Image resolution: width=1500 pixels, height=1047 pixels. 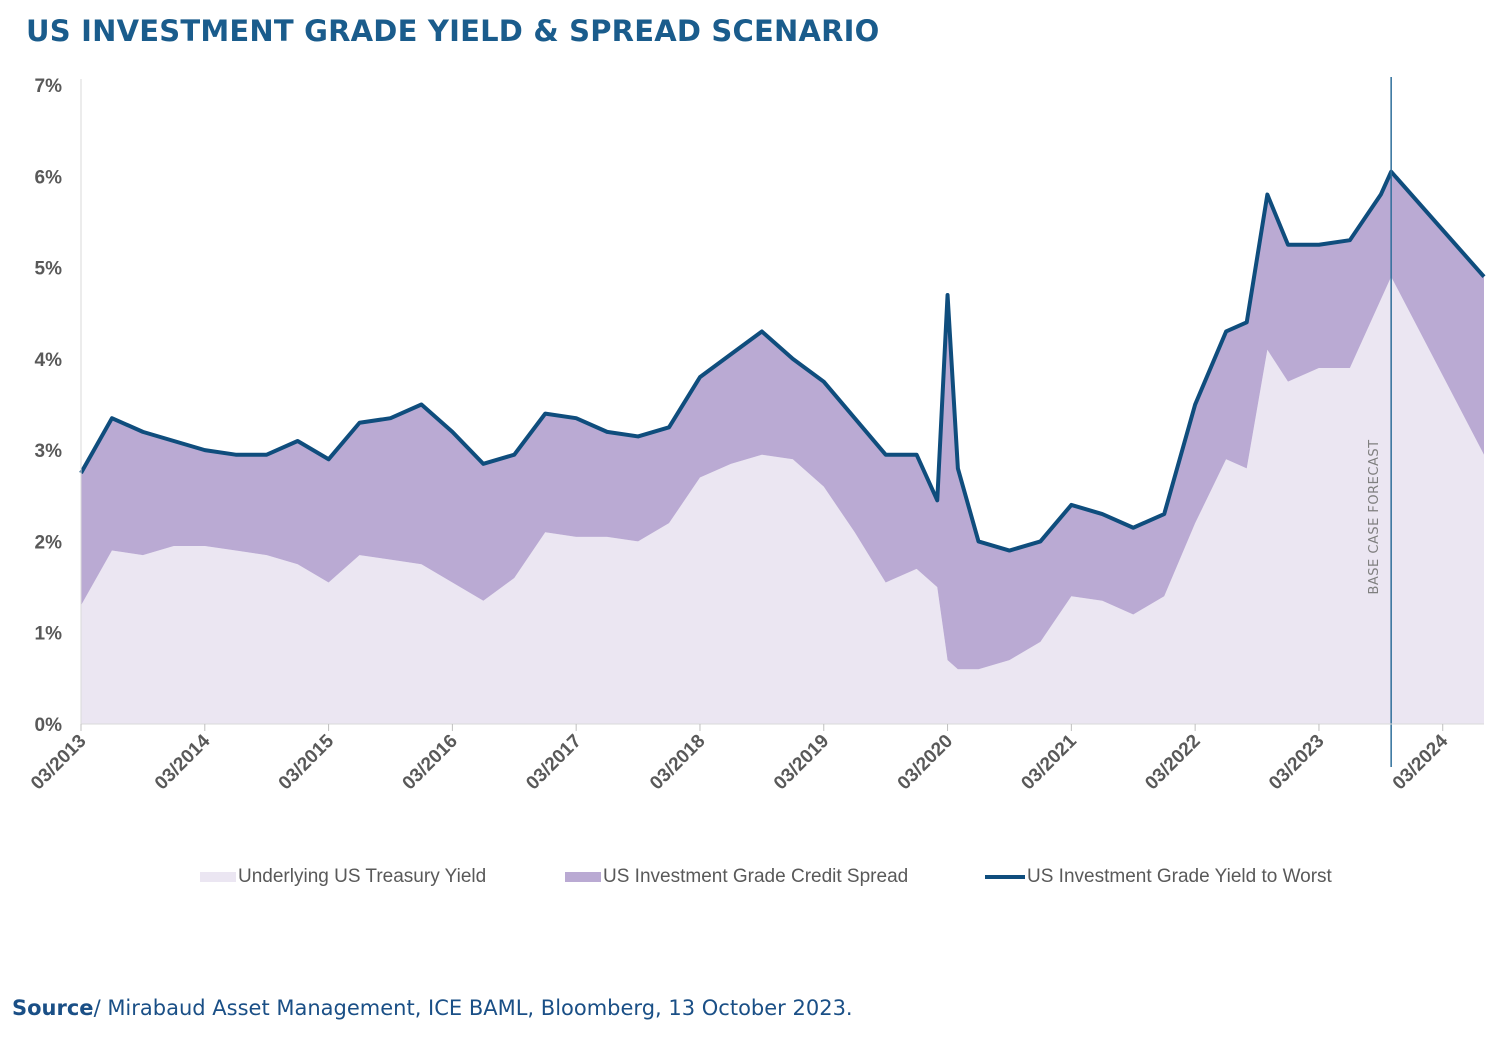 What do you see at coordinates (1296, 762) in the screenshot?
I see `x-tick-label: 03/2023` at bounding box center [1296, 762].